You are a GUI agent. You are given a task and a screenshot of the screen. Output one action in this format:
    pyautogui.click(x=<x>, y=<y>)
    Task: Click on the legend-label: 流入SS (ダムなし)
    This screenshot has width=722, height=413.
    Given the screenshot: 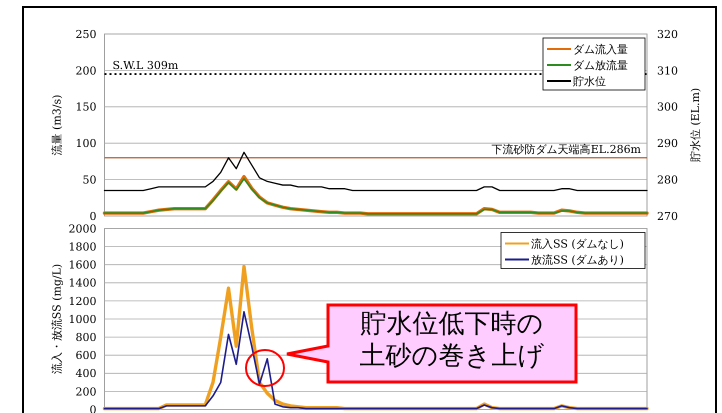 What is the action you would take?
    pyautogui.click(x=577, y=243)
    